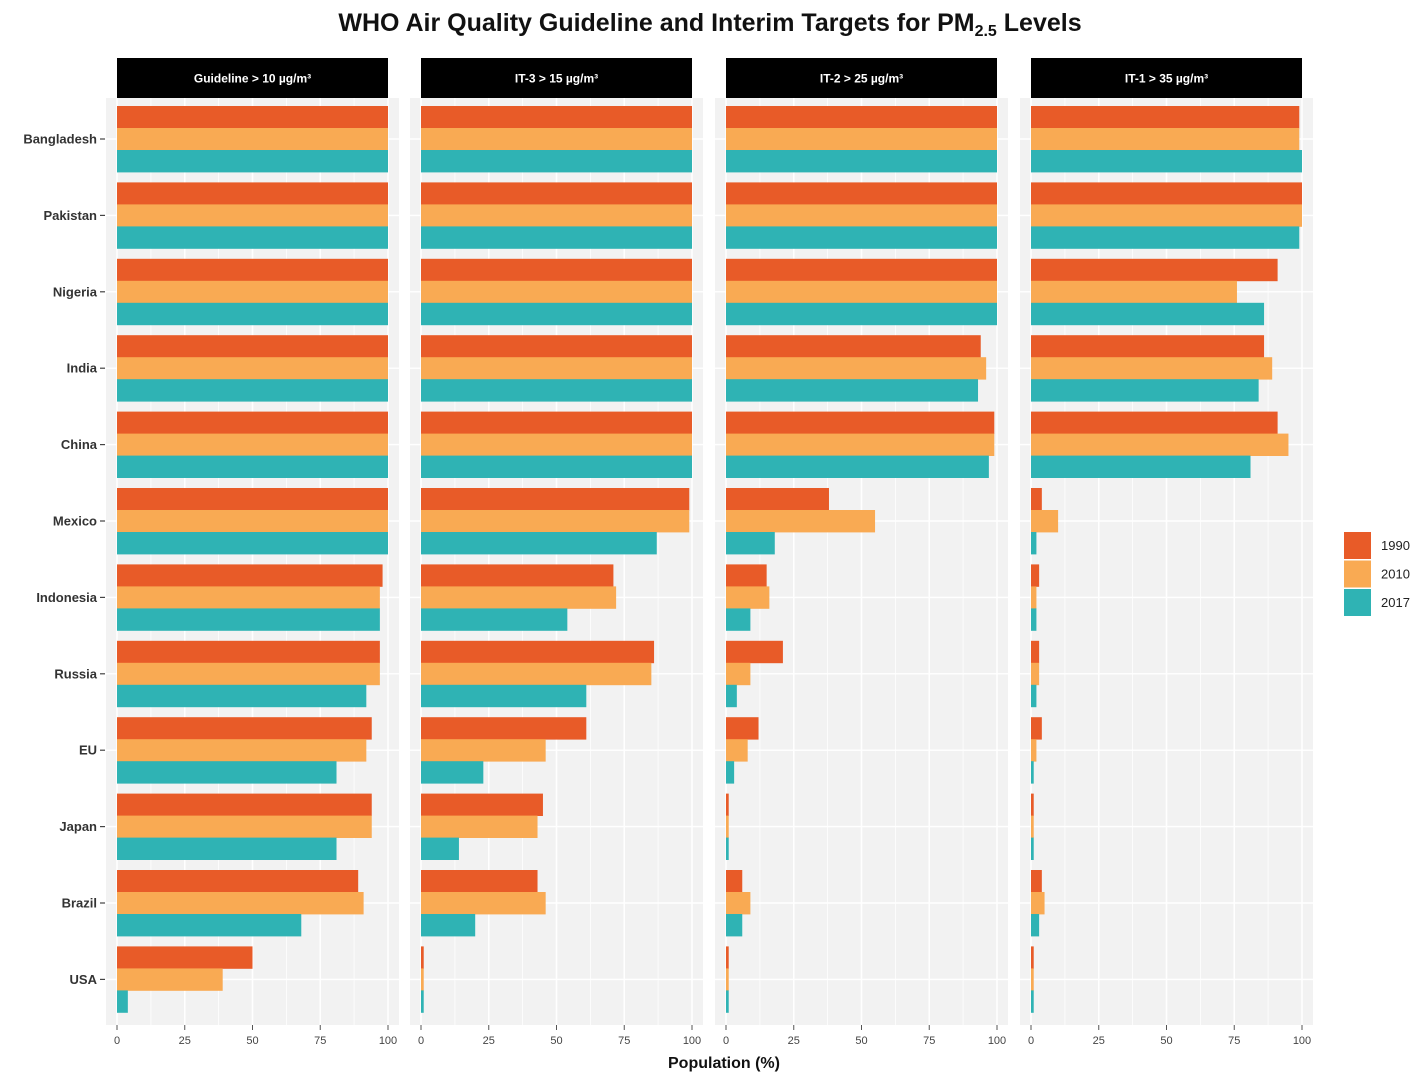 The height and width of the screenshot is (1079, 1417). What do you see at coordinates (242, 750) in the screenshot?
I see `bar-eu-2010-panel-1: EU 2010: 92%` at bounding box center [242, 750].